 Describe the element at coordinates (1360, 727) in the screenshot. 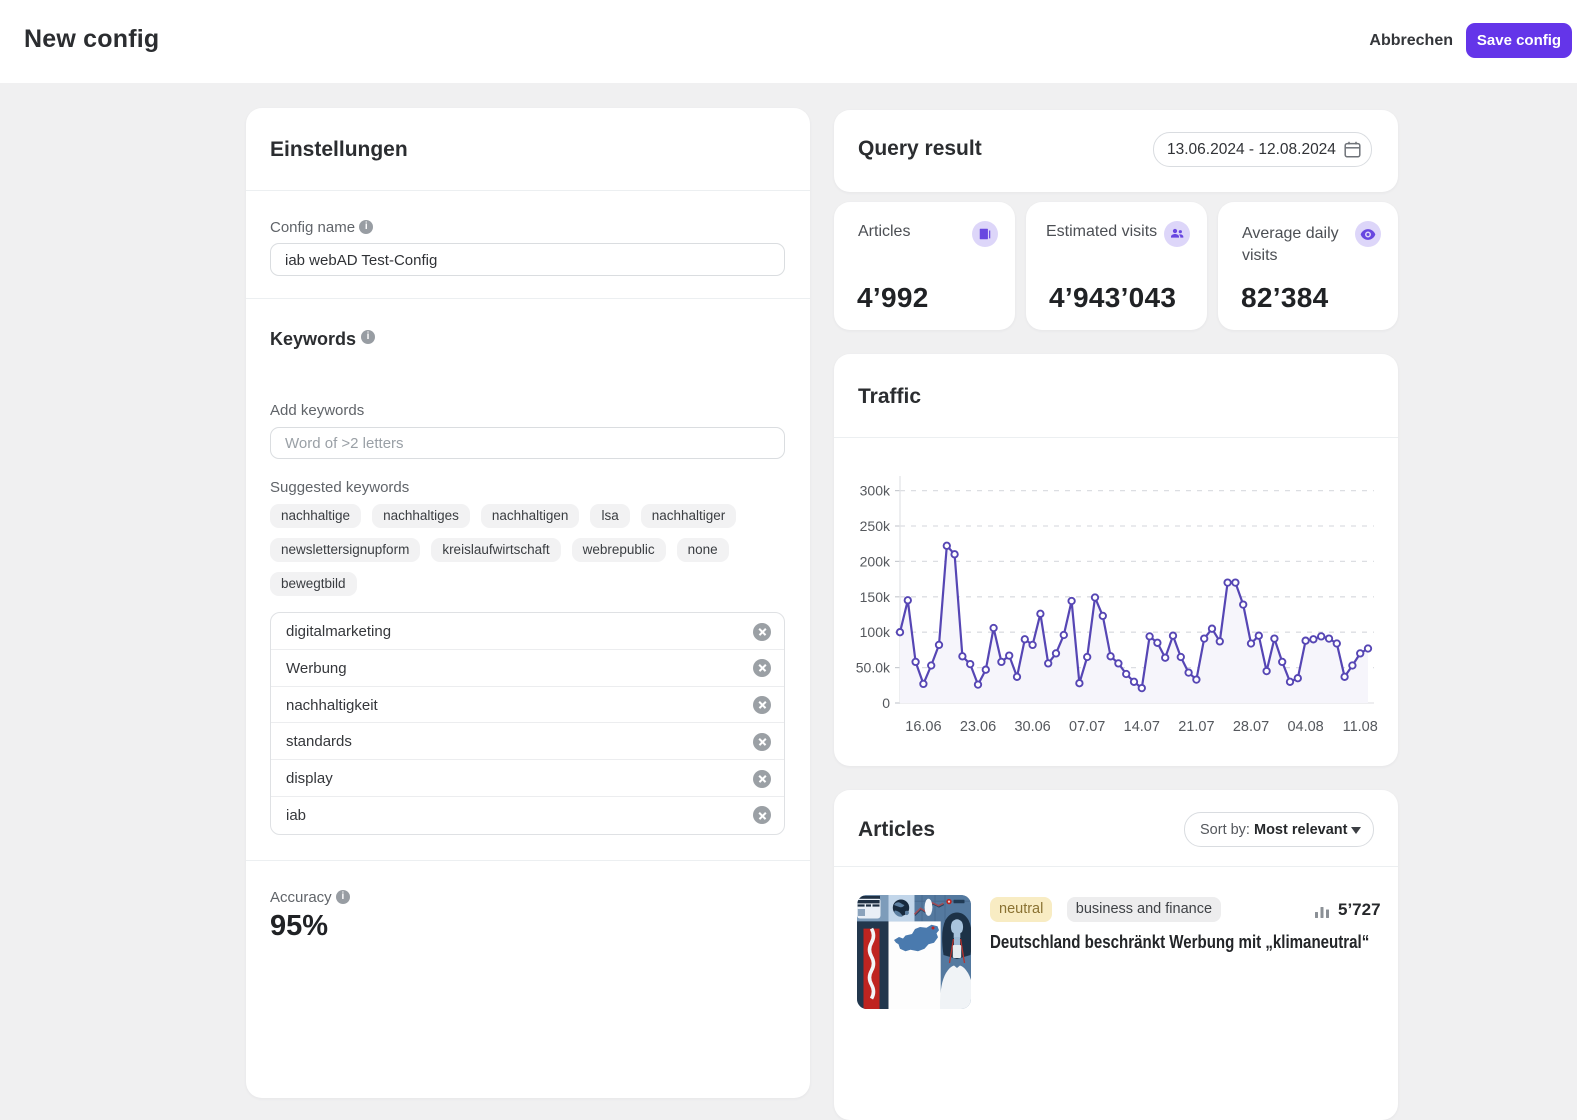

I see `svg-text: 11.08` at that location.